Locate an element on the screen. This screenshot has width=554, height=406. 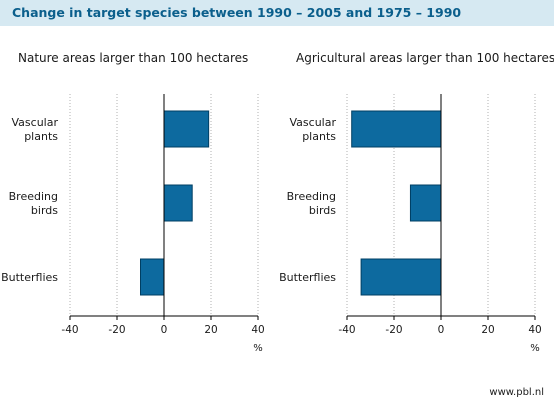
chart-1-category-label: Butterflies is located at coordinates (29, 277).